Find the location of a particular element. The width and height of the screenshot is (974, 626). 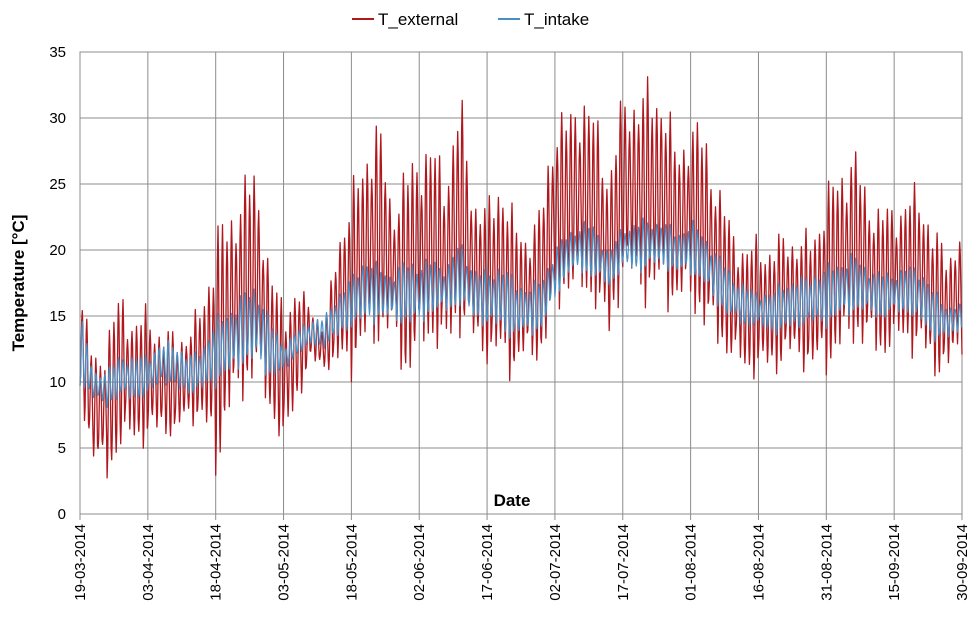

y-tick-label: 15 is located at coordinates (57, 316).